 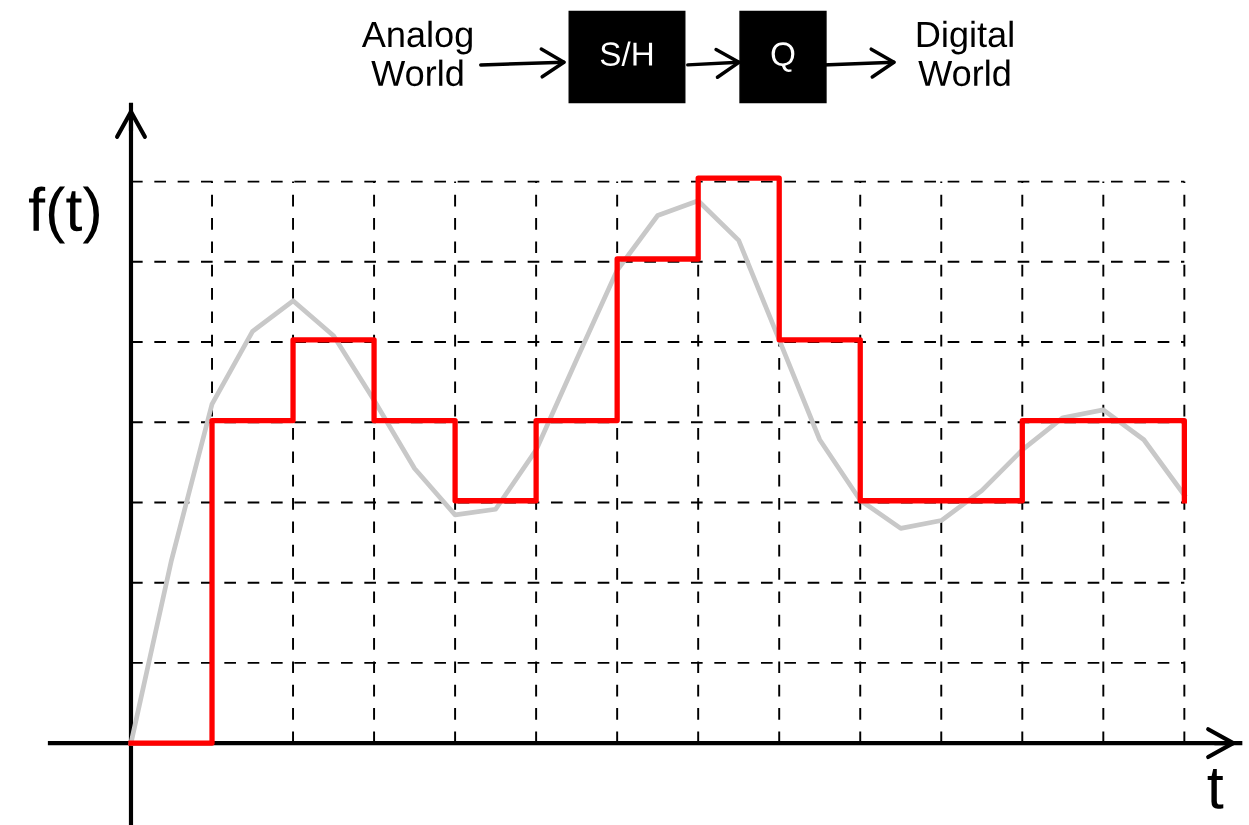 I want to click on x-axis-title: t, so click(x=1215, y=788).